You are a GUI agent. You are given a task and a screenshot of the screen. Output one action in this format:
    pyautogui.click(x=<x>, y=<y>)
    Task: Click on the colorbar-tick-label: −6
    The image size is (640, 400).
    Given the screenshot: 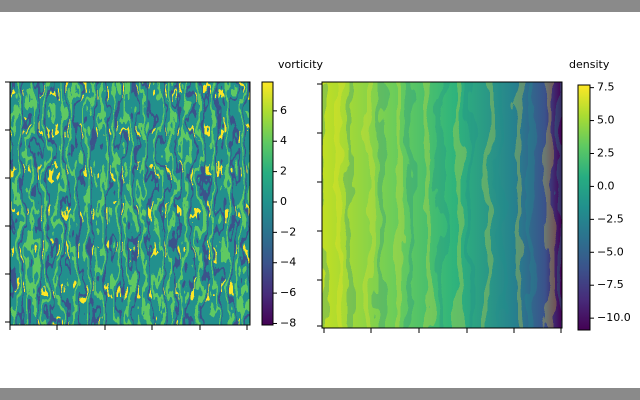 What is the action you would take?
    pyautogui.click(x=288, y=292)
    